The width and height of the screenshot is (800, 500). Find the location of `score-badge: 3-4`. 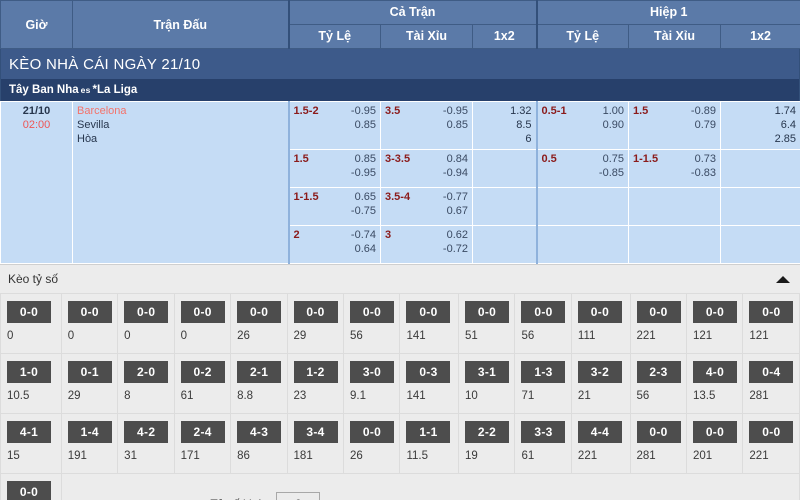

score-badge: 3-4 is located at coordinates (315, 432).